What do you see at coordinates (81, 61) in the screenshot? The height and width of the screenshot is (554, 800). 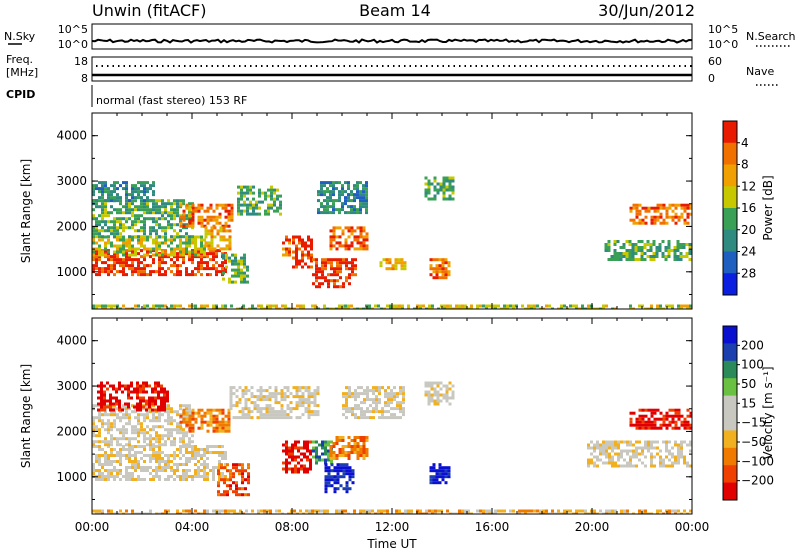 I see `freq-left-tick-top: 18` at bounding box center [81, 61].